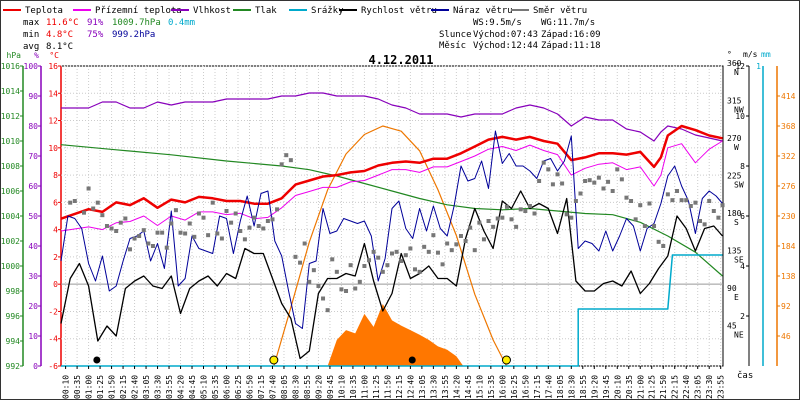 The height and width of the screenshot is (405, 800). What do you see at coordinates (560, 11) in the screenshot?
I see `legend-label: Směr větru` at bounding box center [560, 11].